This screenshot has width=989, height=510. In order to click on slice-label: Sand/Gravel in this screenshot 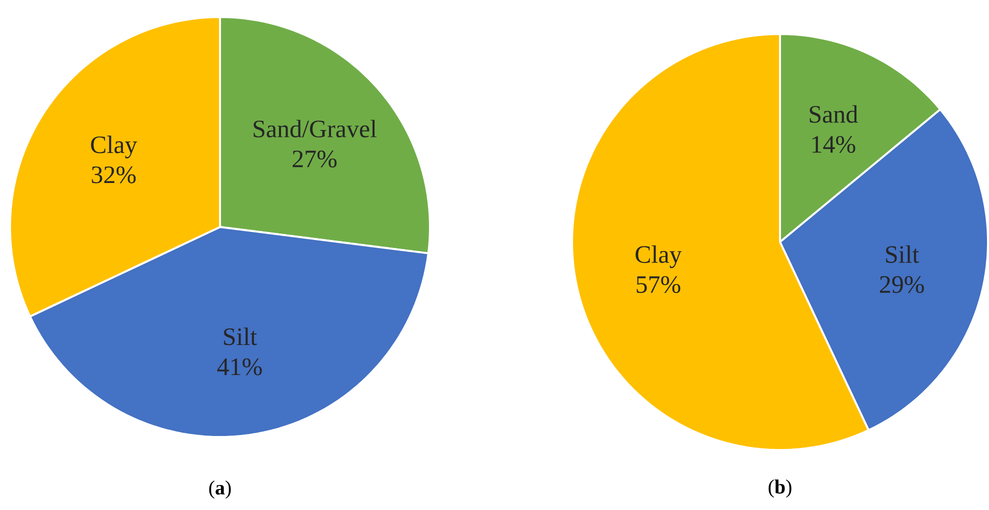, I will do `click(315, 129)`.